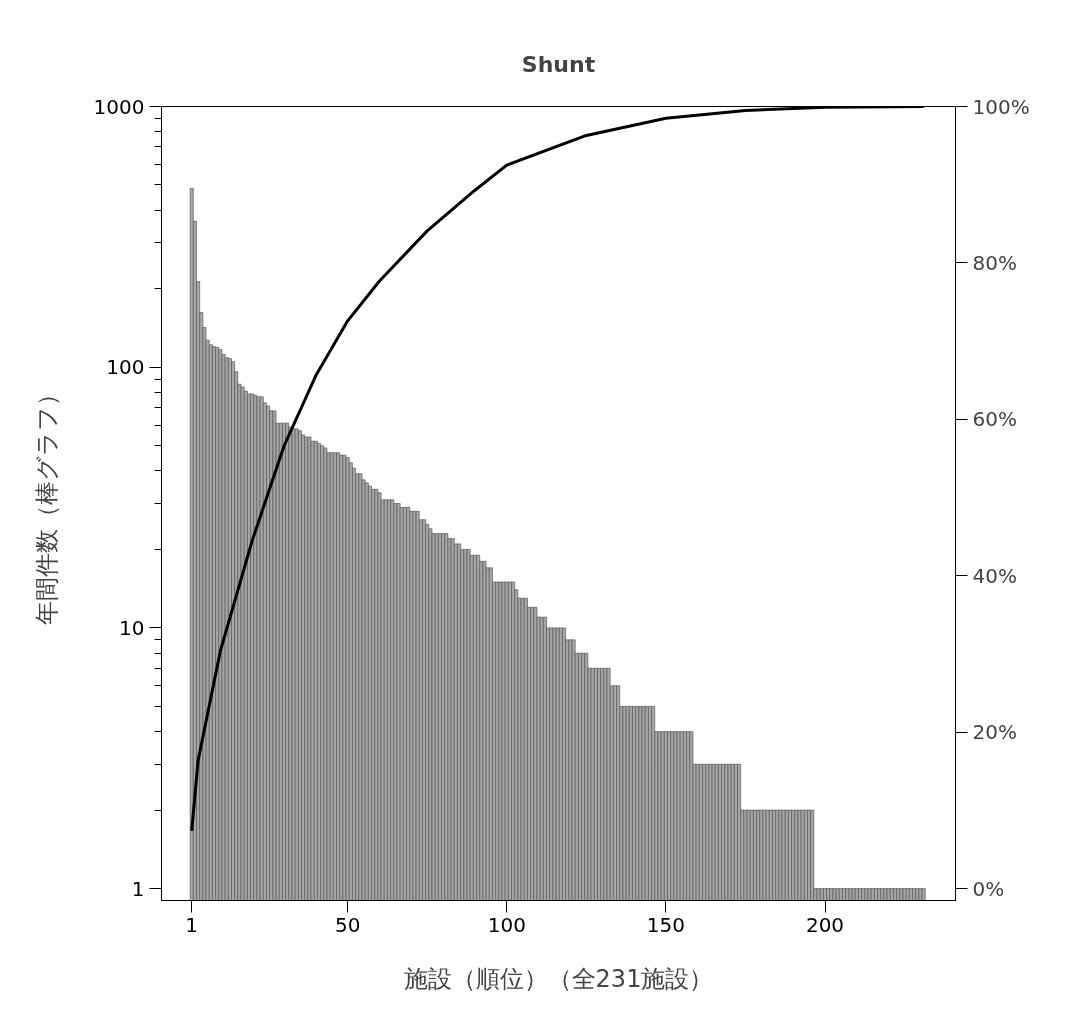 Image resolution: width=1081 pixels, height=1035 pixels. What do you see at coordinates (994, 575) in the screenshot?
I see `y2-tick-label: 40%` at bounding box center [994, 575].